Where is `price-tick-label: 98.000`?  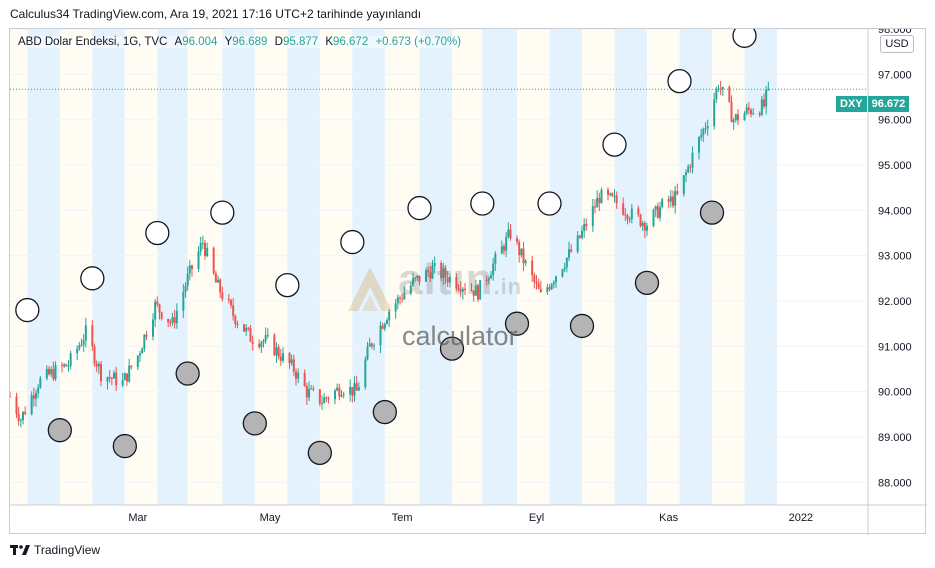
price-tick-label: 98.000 is located at coordinates (895, 32).